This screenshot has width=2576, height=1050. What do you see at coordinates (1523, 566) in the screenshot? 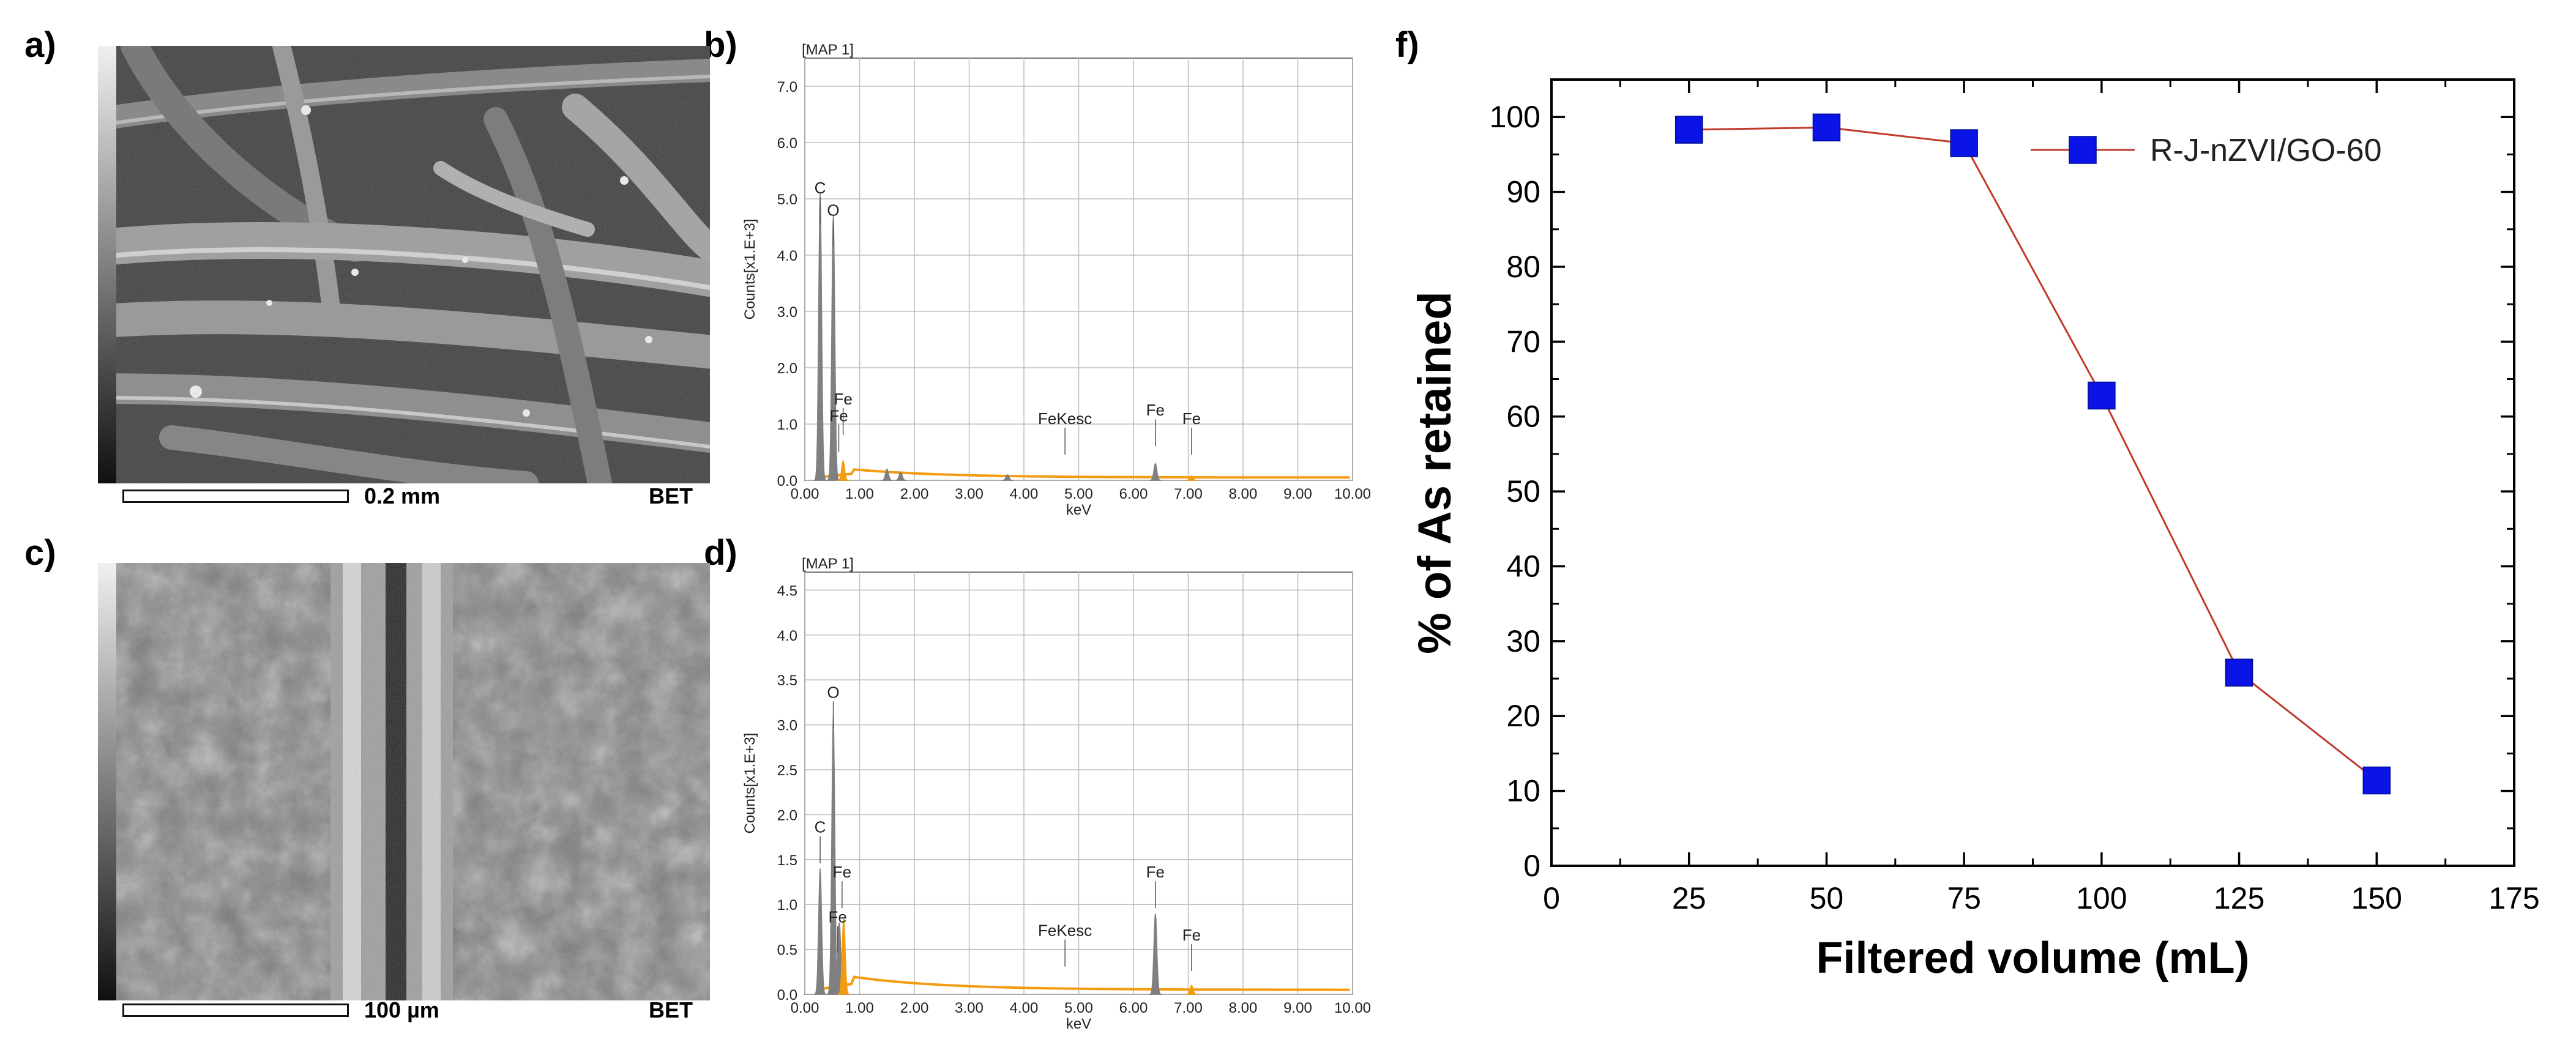
I see `y-tick-label: 40` at bounding box center [1523, 566].